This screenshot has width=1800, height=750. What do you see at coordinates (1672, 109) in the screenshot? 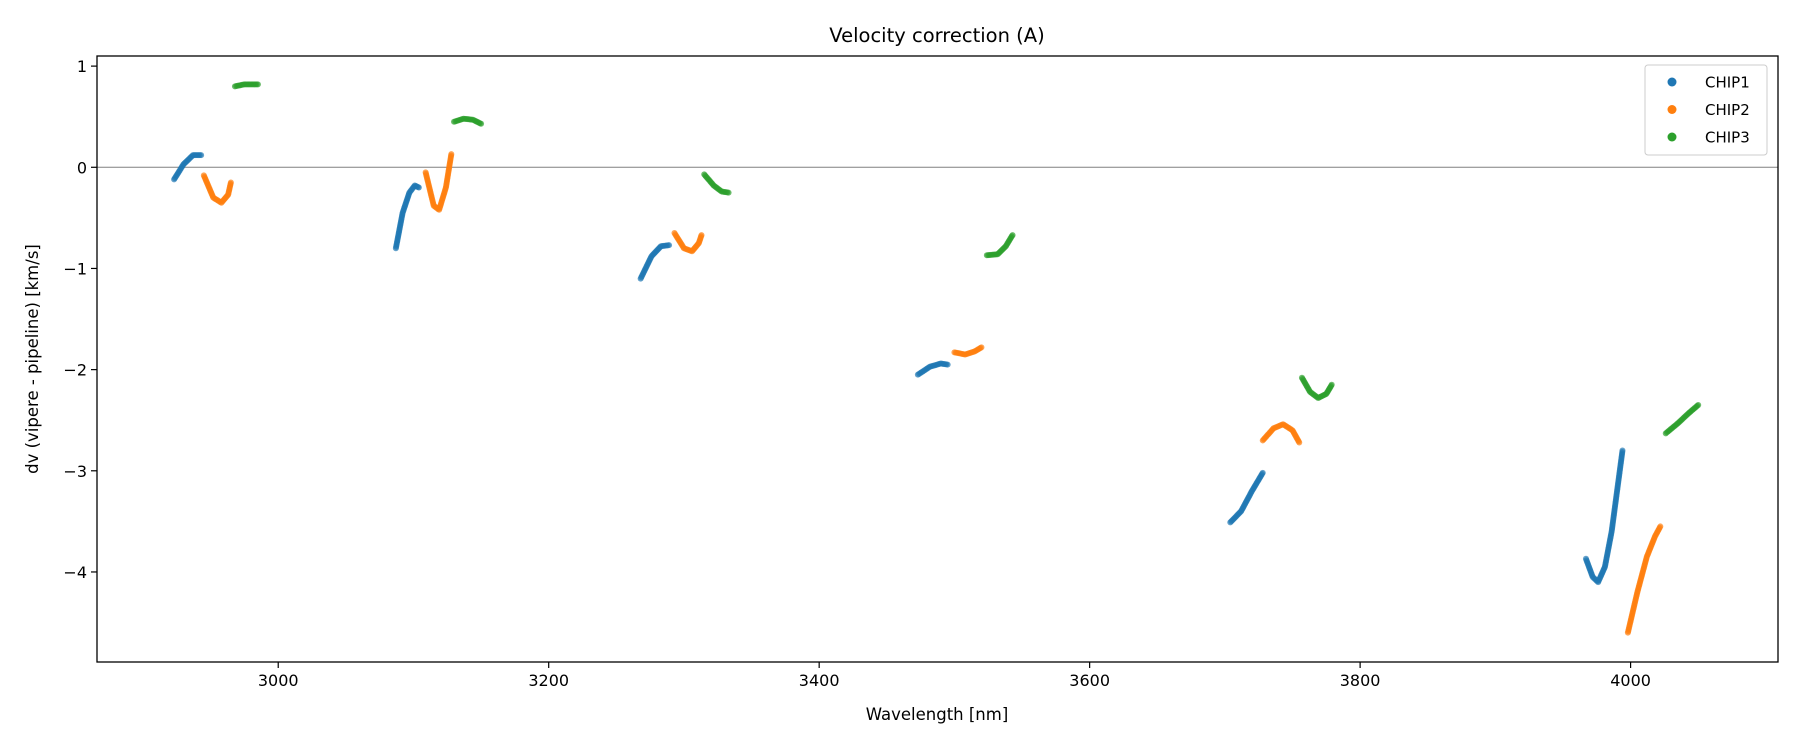
I see `legend-marker-chip2` at bounding box center [1672, 109].